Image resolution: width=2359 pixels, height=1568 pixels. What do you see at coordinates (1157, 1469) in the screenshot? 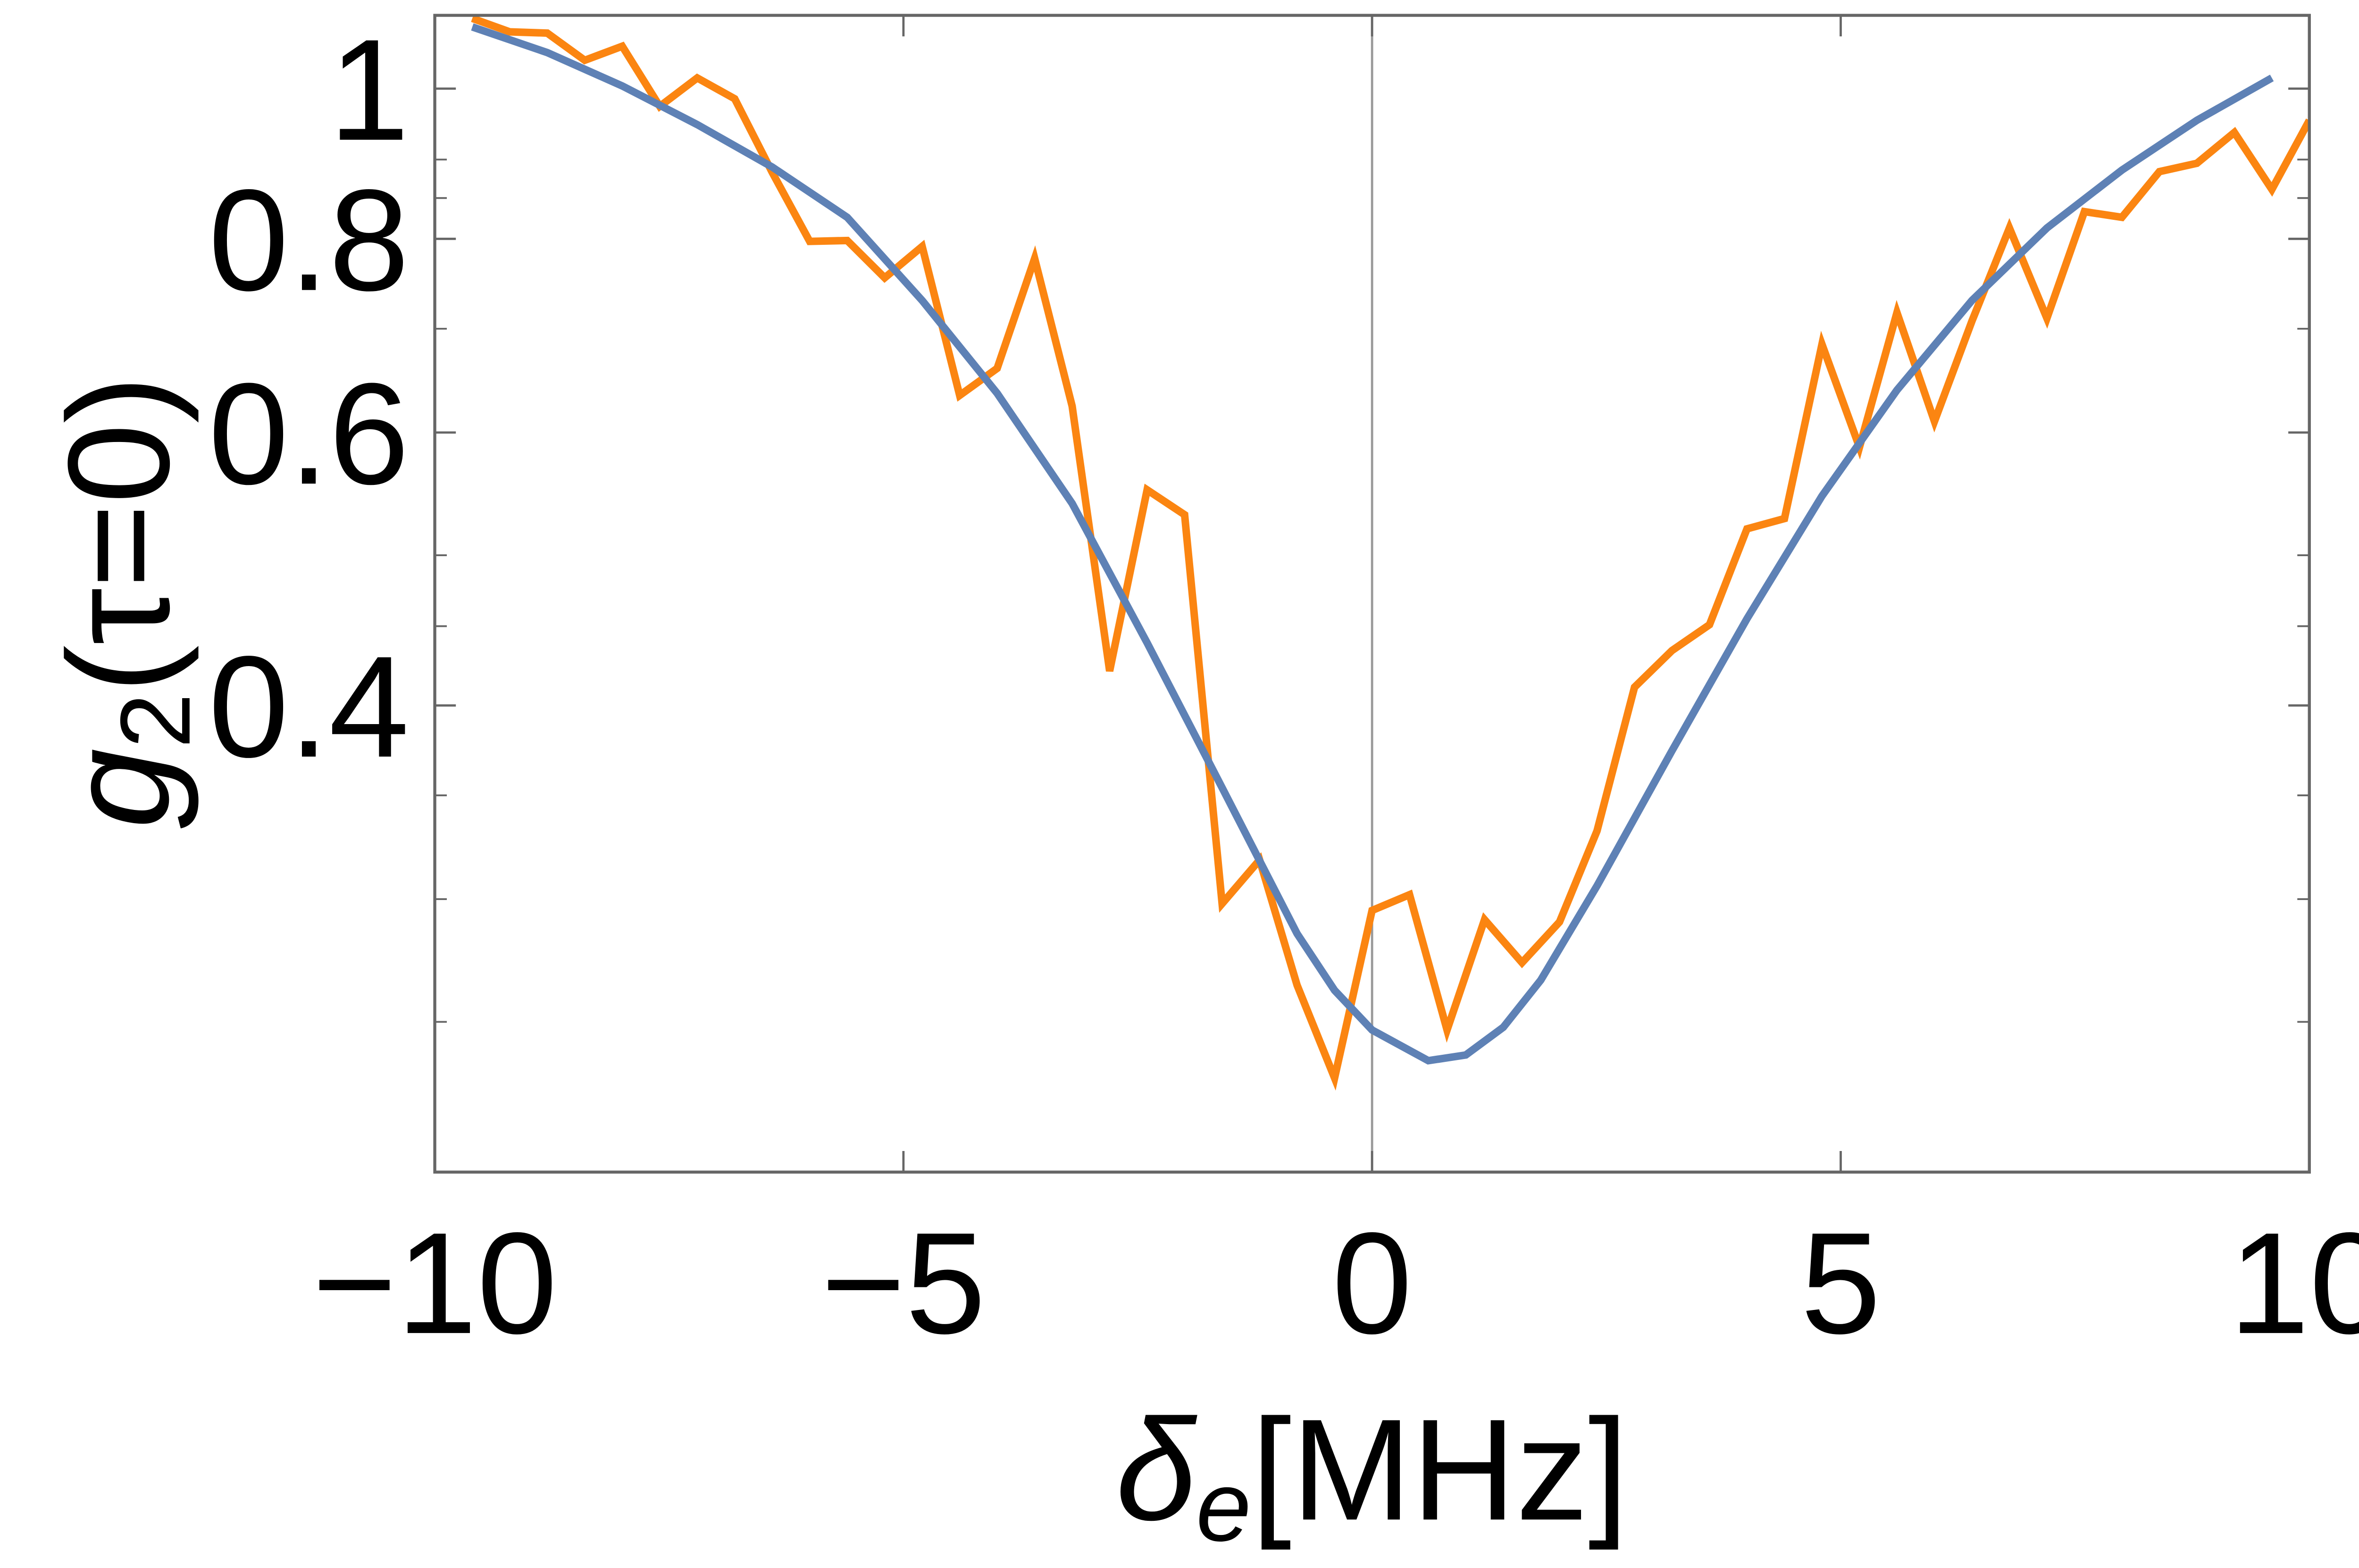
I see `x-label-main: δ` at bounding box center [1157, 1469].